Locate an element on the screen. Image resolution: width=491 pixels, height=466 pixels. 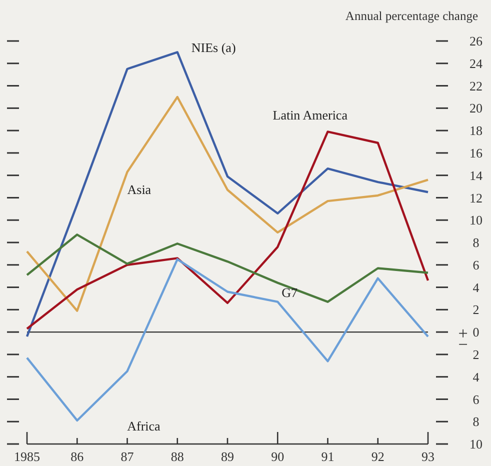
y-tick-label: 22 is located at coordinates (476, 86).